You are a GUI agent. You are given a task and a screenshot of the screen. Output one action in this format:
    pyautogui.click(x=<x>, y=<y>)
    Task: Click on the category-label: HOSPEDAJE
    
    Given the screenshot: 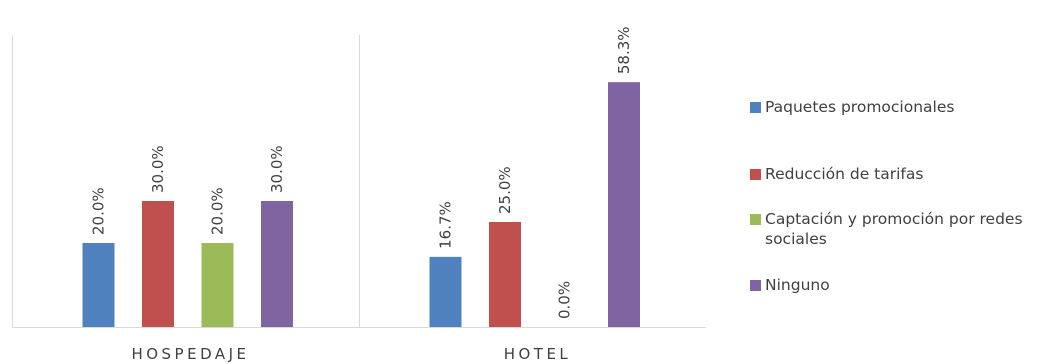 What is the action you would take?
    pyautogui.click(x=190, y=354)
    